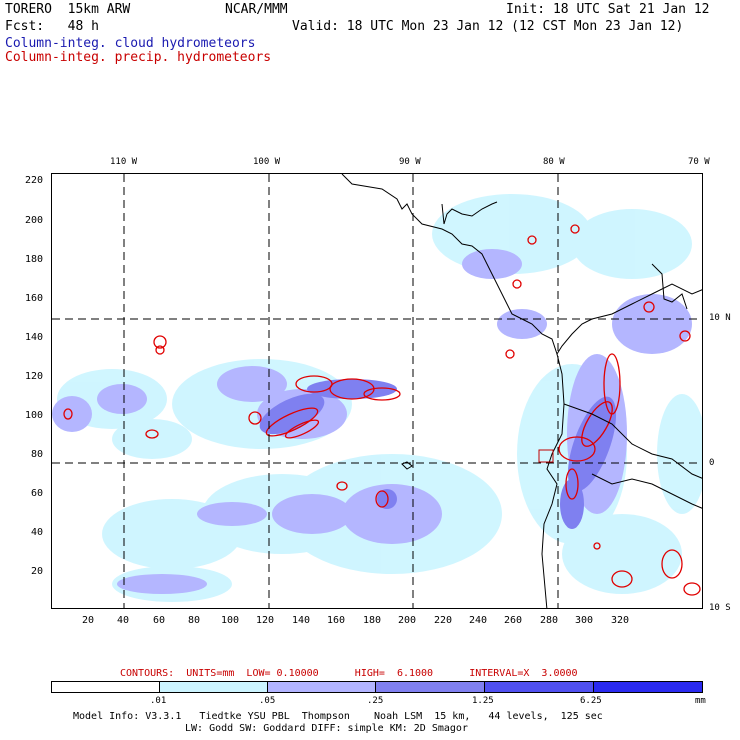 The image size is (740, 740). What do you see at coordinates (34, 180) in the screenshot?
I see `y-tick-220: 220` at bounding box center [34, 180].